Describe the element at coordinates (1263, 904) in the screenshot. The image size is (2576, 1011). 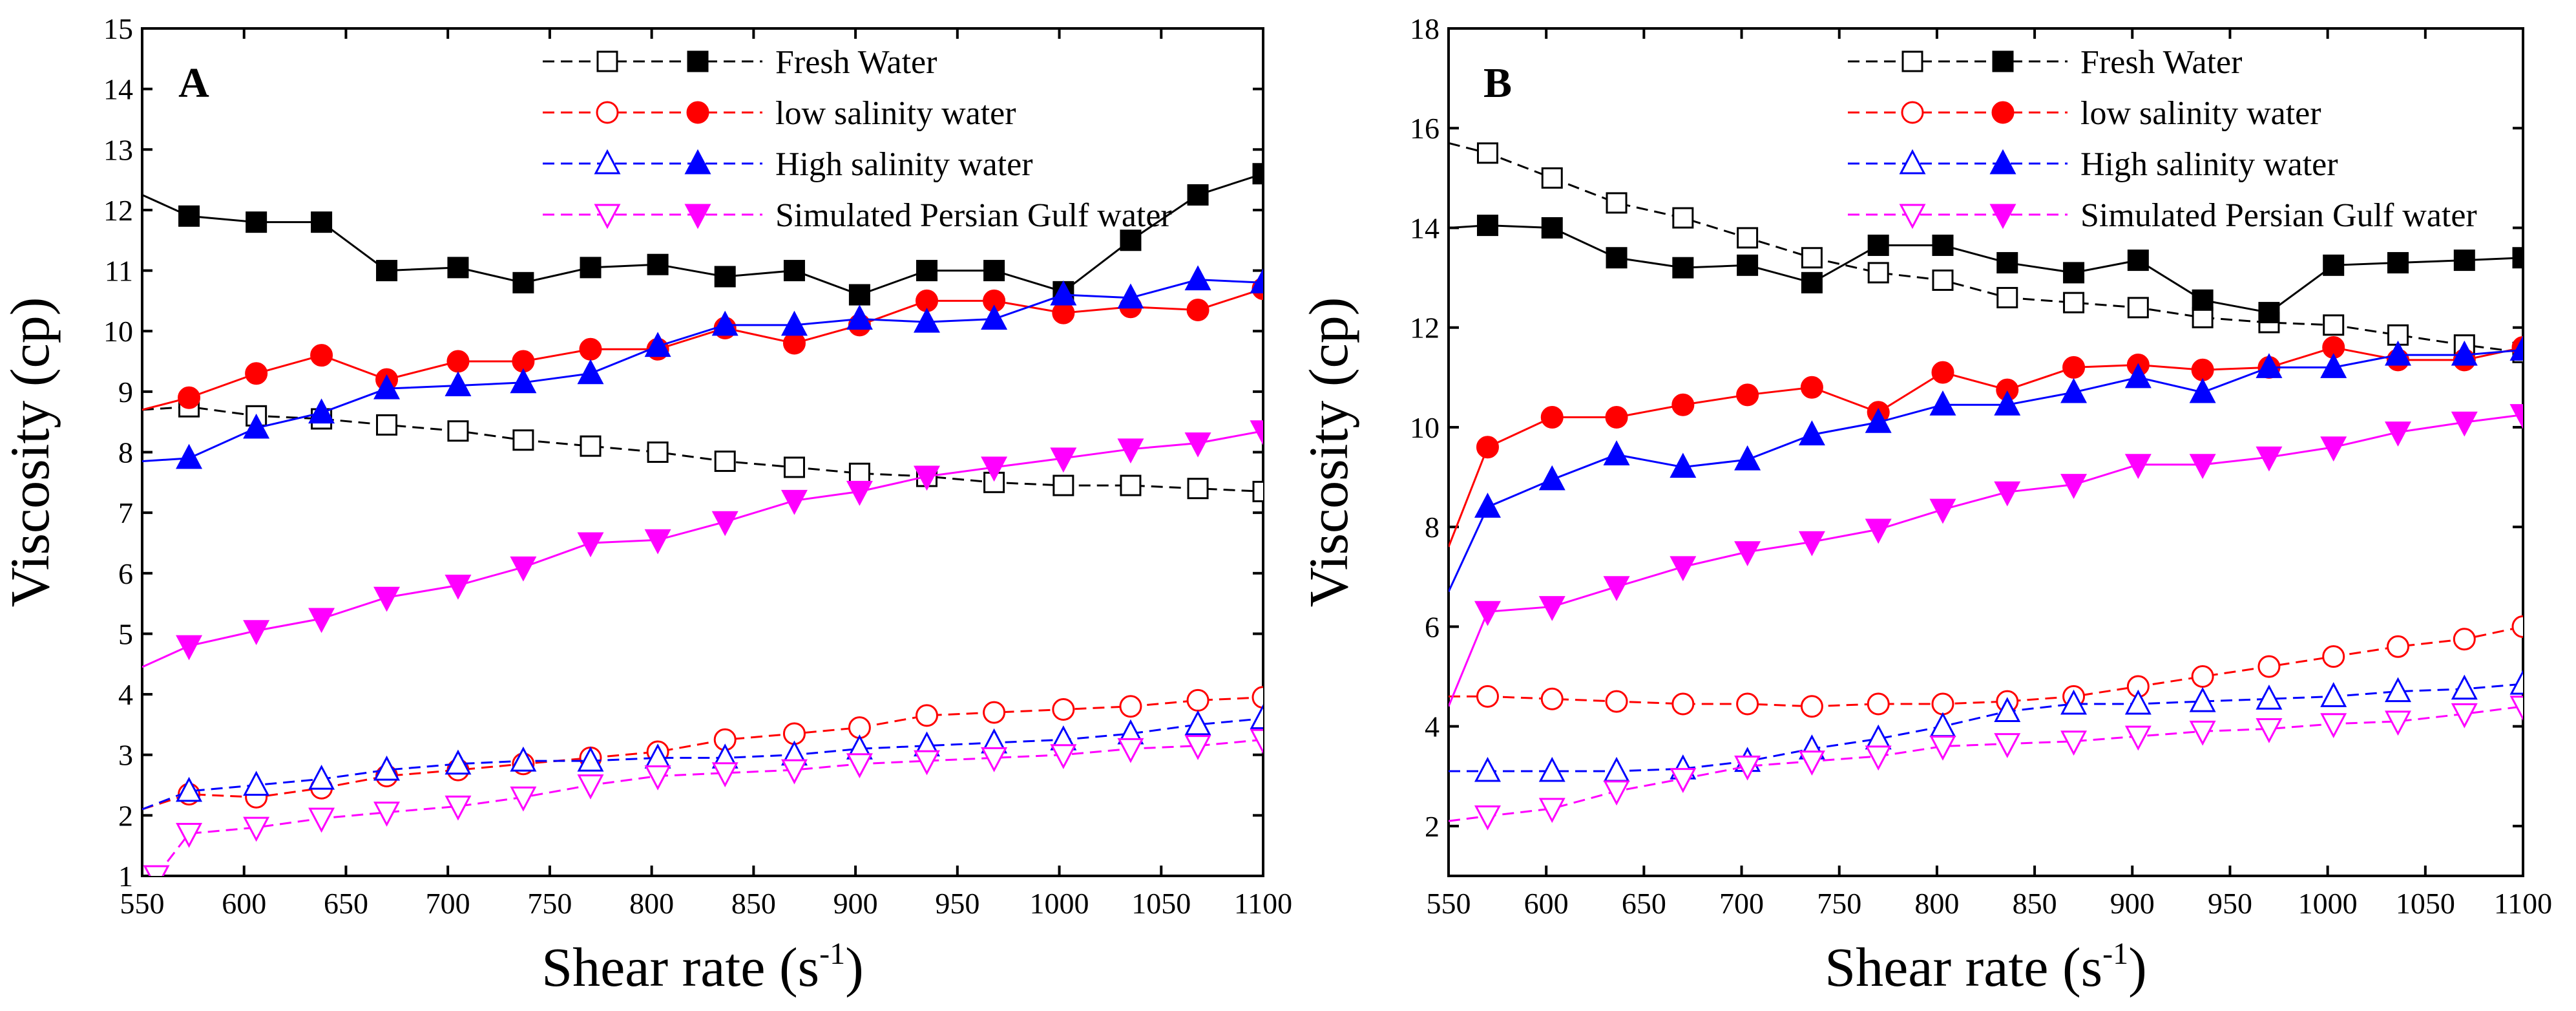
I see `x-tick-label: 1100` at that location.